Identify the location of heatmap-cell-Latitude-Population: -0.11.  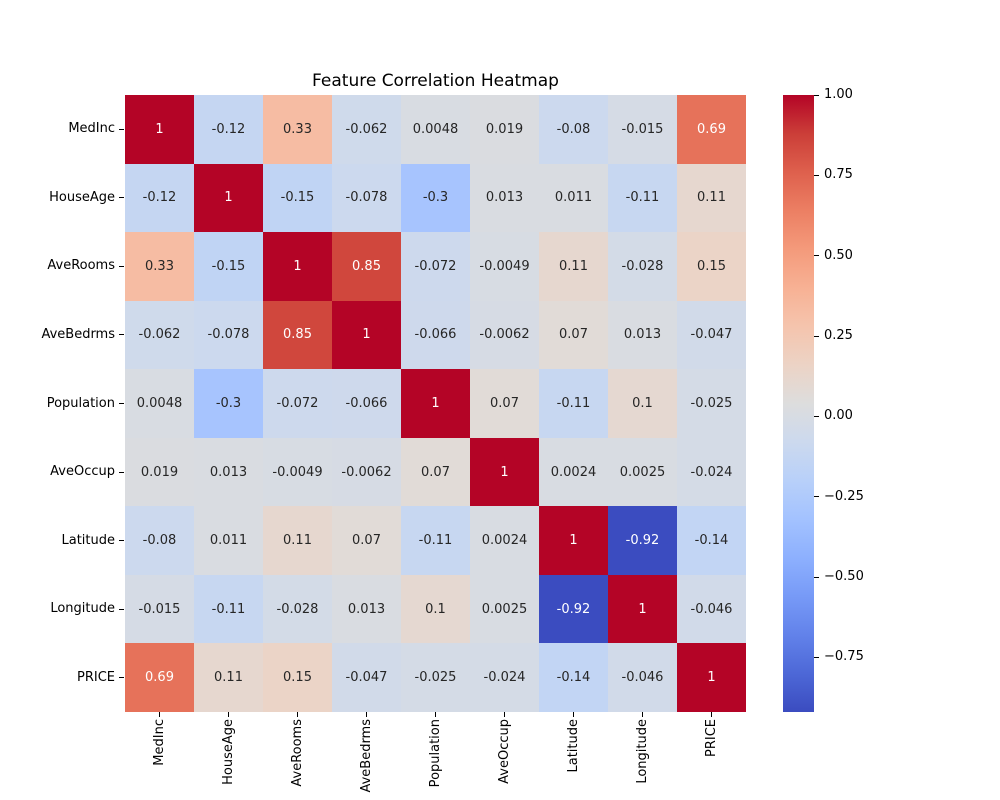
(435, 540).